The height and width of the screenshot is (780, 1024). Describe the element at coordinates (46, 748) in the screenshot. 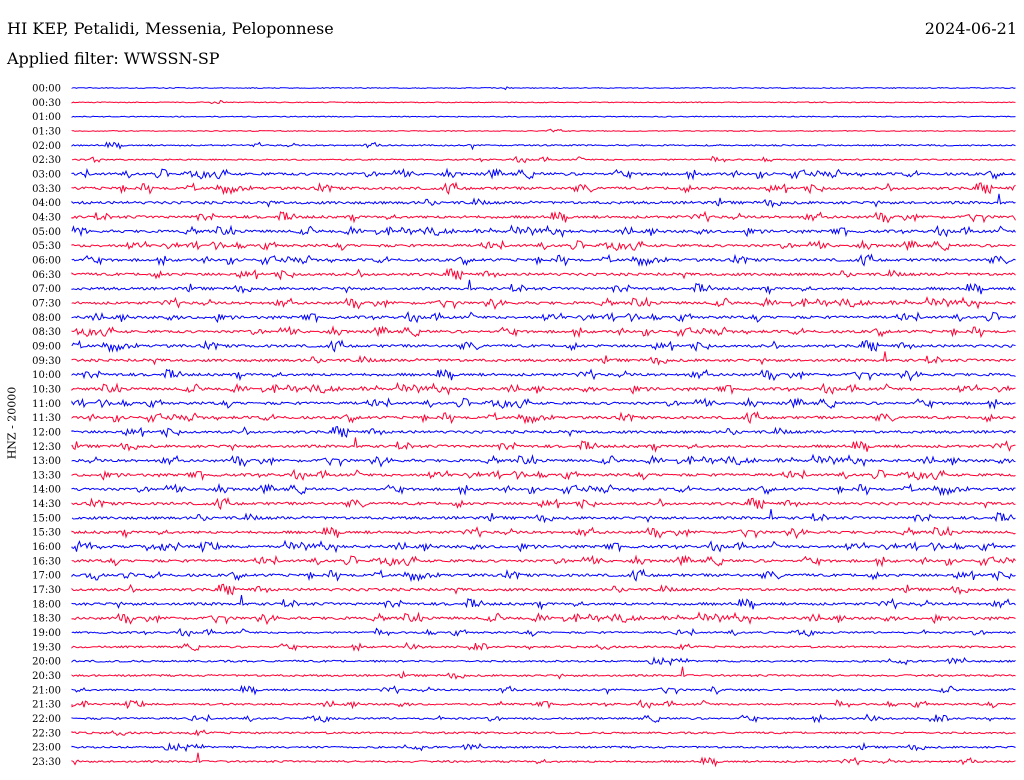

I see `row-time-label: 23:00` at that location.